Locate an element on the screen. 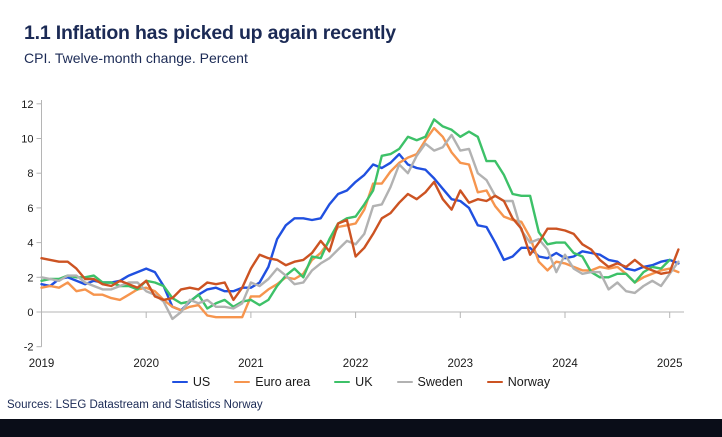 Image resolution: width=722 pixels, height=437 pixels. x-tick-label: 2020 is located at coordinates (146, 364).